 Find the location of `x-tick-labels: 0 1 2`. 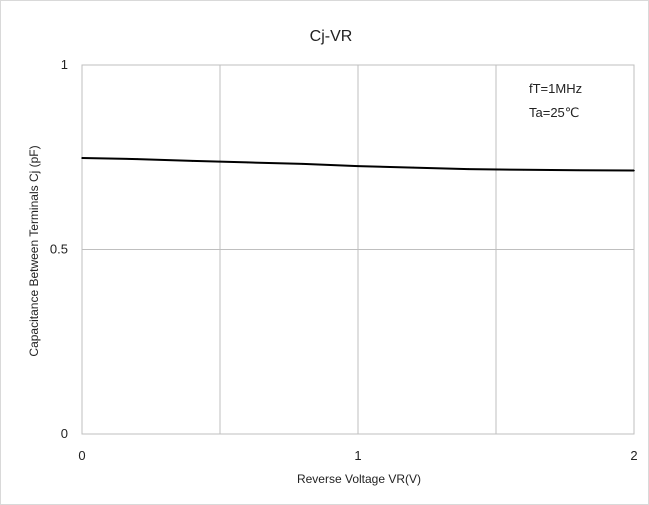

x-tick-labels: 0 1 2 is located at coordinates (357, 455).